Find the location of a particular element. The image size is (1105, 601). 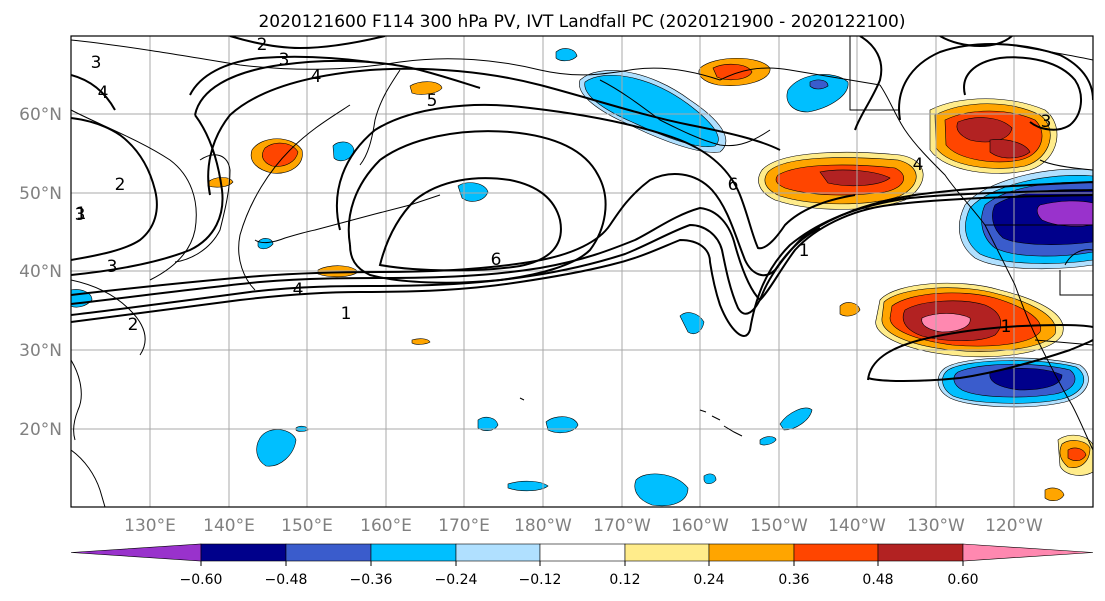

lon-label: 170°E is located at coordinates (464, 526).